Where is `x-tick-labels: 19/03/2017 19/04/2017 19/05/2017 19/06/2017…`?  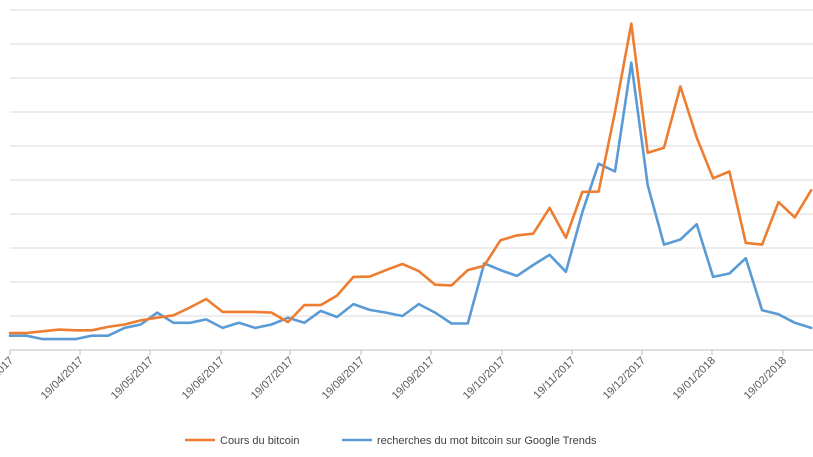
x-tick-labels: 19/03/2017 19/04/2017 19/05/2017 19/06/2017… is located at coordinates (394, 378).